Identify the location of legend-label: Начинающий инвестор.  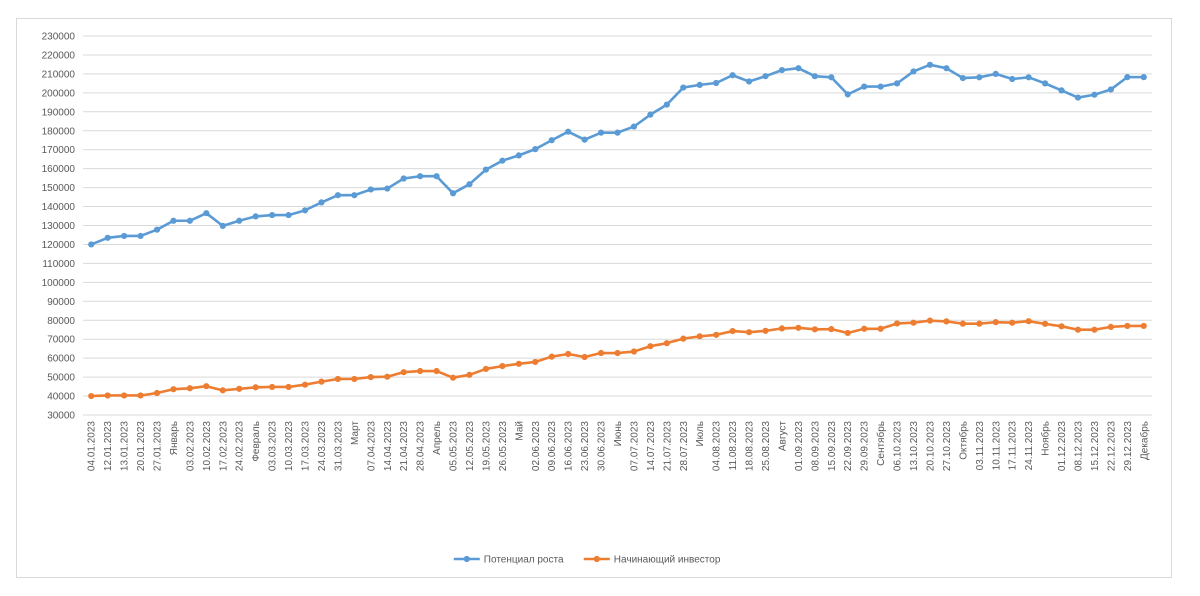
(667, 560).